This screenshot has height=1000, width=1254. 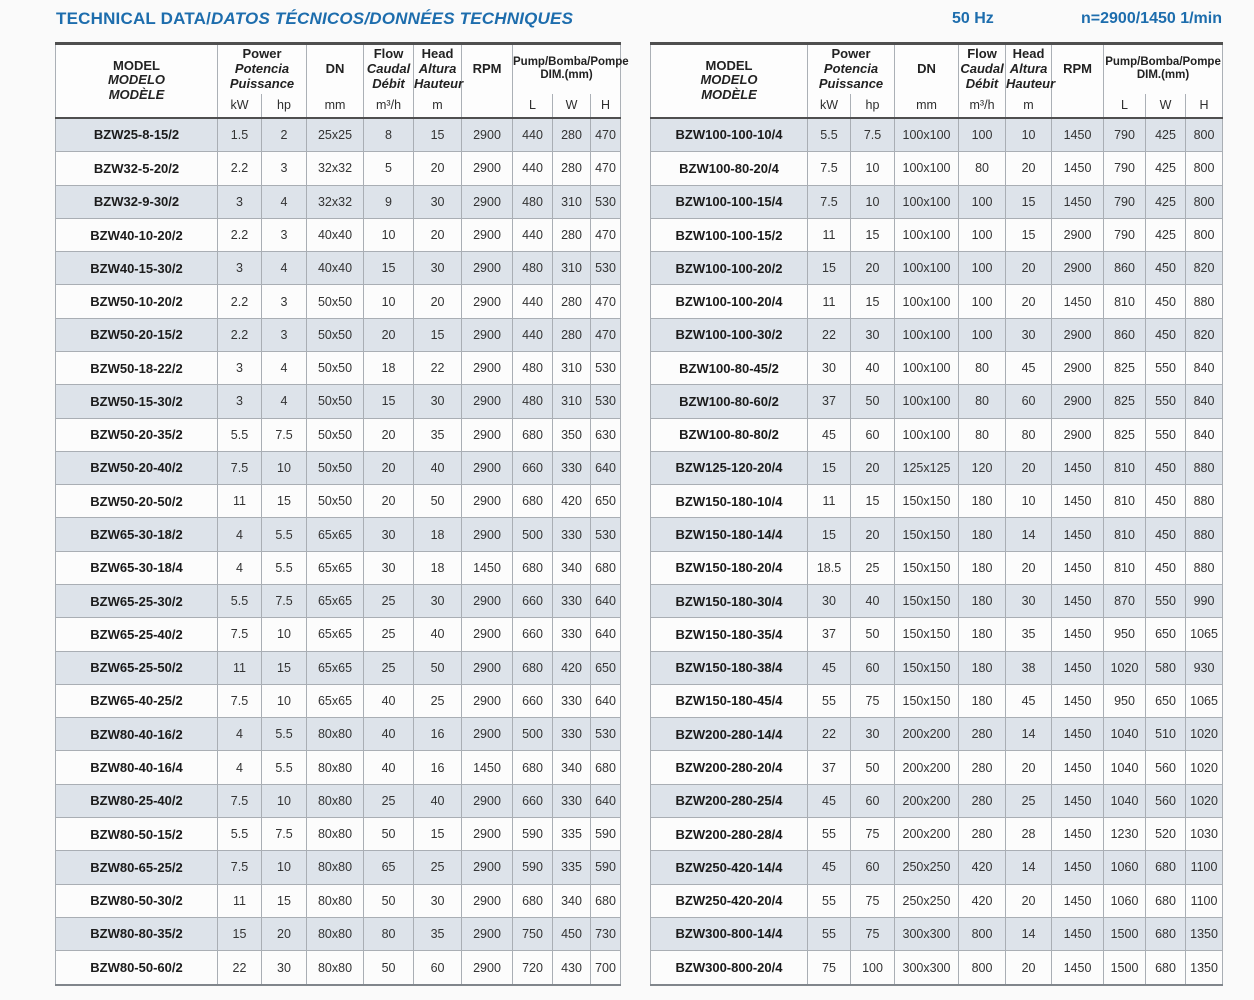 What do you see at coordinates (134, 18) in the screenshot?
I see `page-title-english: TECHNICAL DATA/` at bounding box center [134, 18].